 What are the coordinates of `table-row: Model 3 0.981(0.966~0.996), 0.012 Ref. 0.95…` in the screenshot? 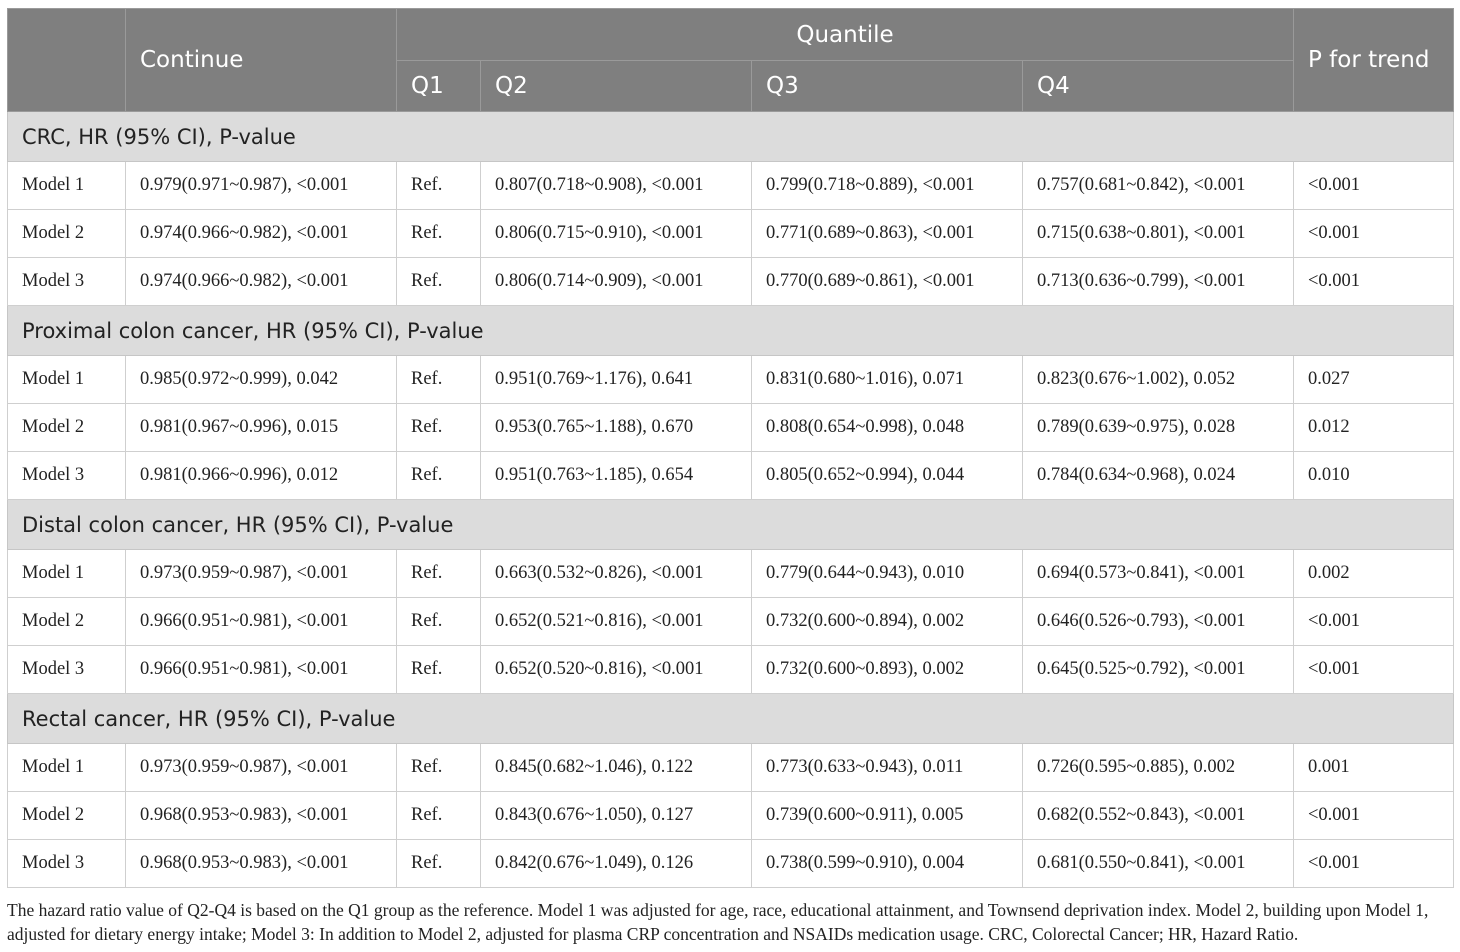 It's located at (730, 475).